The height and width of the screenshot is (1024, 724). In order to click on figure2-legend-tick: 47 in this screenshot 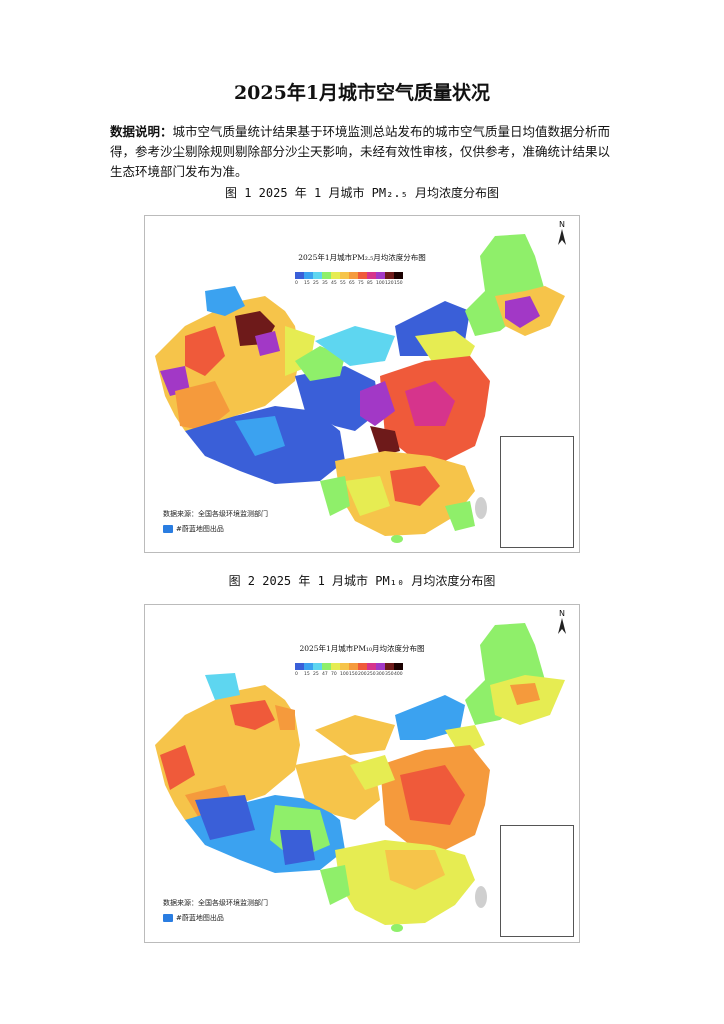, I will do `click(325, 674)`.